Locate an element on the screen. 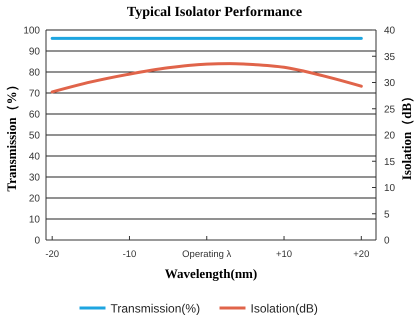 This screenshot has height=320, width=419. y-tick-label: 30 is located at coordinates (34, 178).